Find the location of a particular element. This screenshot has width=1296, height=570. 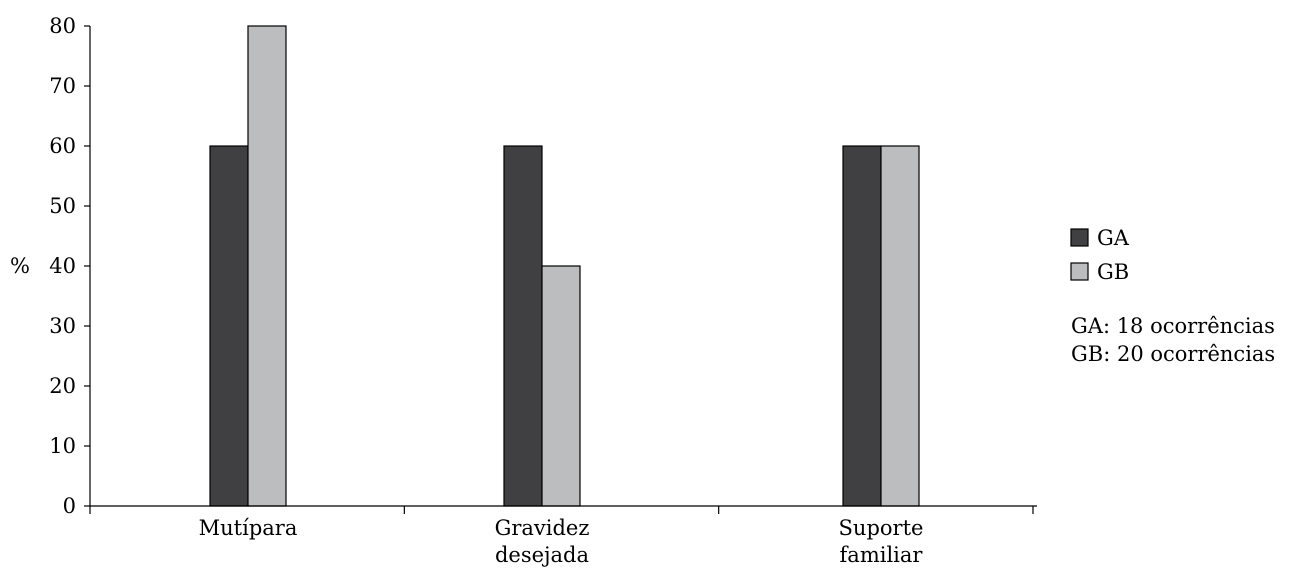

legend-swatch-gb is located at coordinates (1079, 271).